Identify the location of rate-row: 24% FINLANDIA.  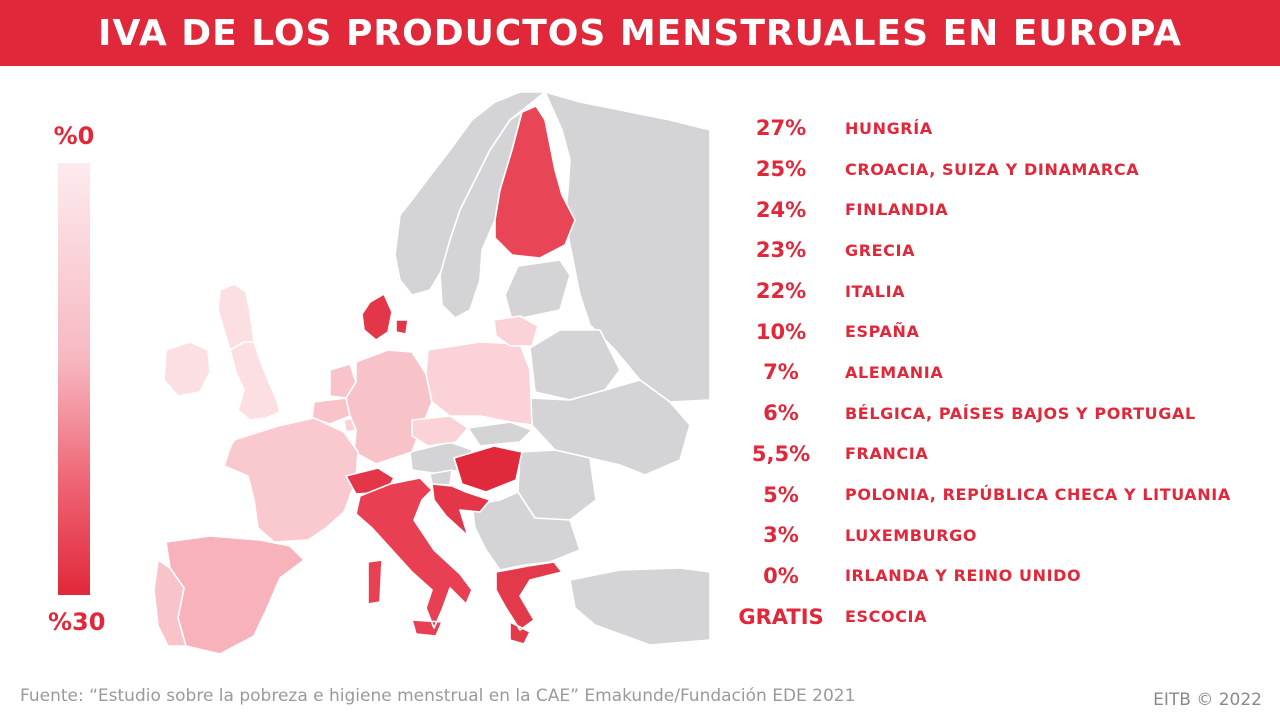
(1000, 209).